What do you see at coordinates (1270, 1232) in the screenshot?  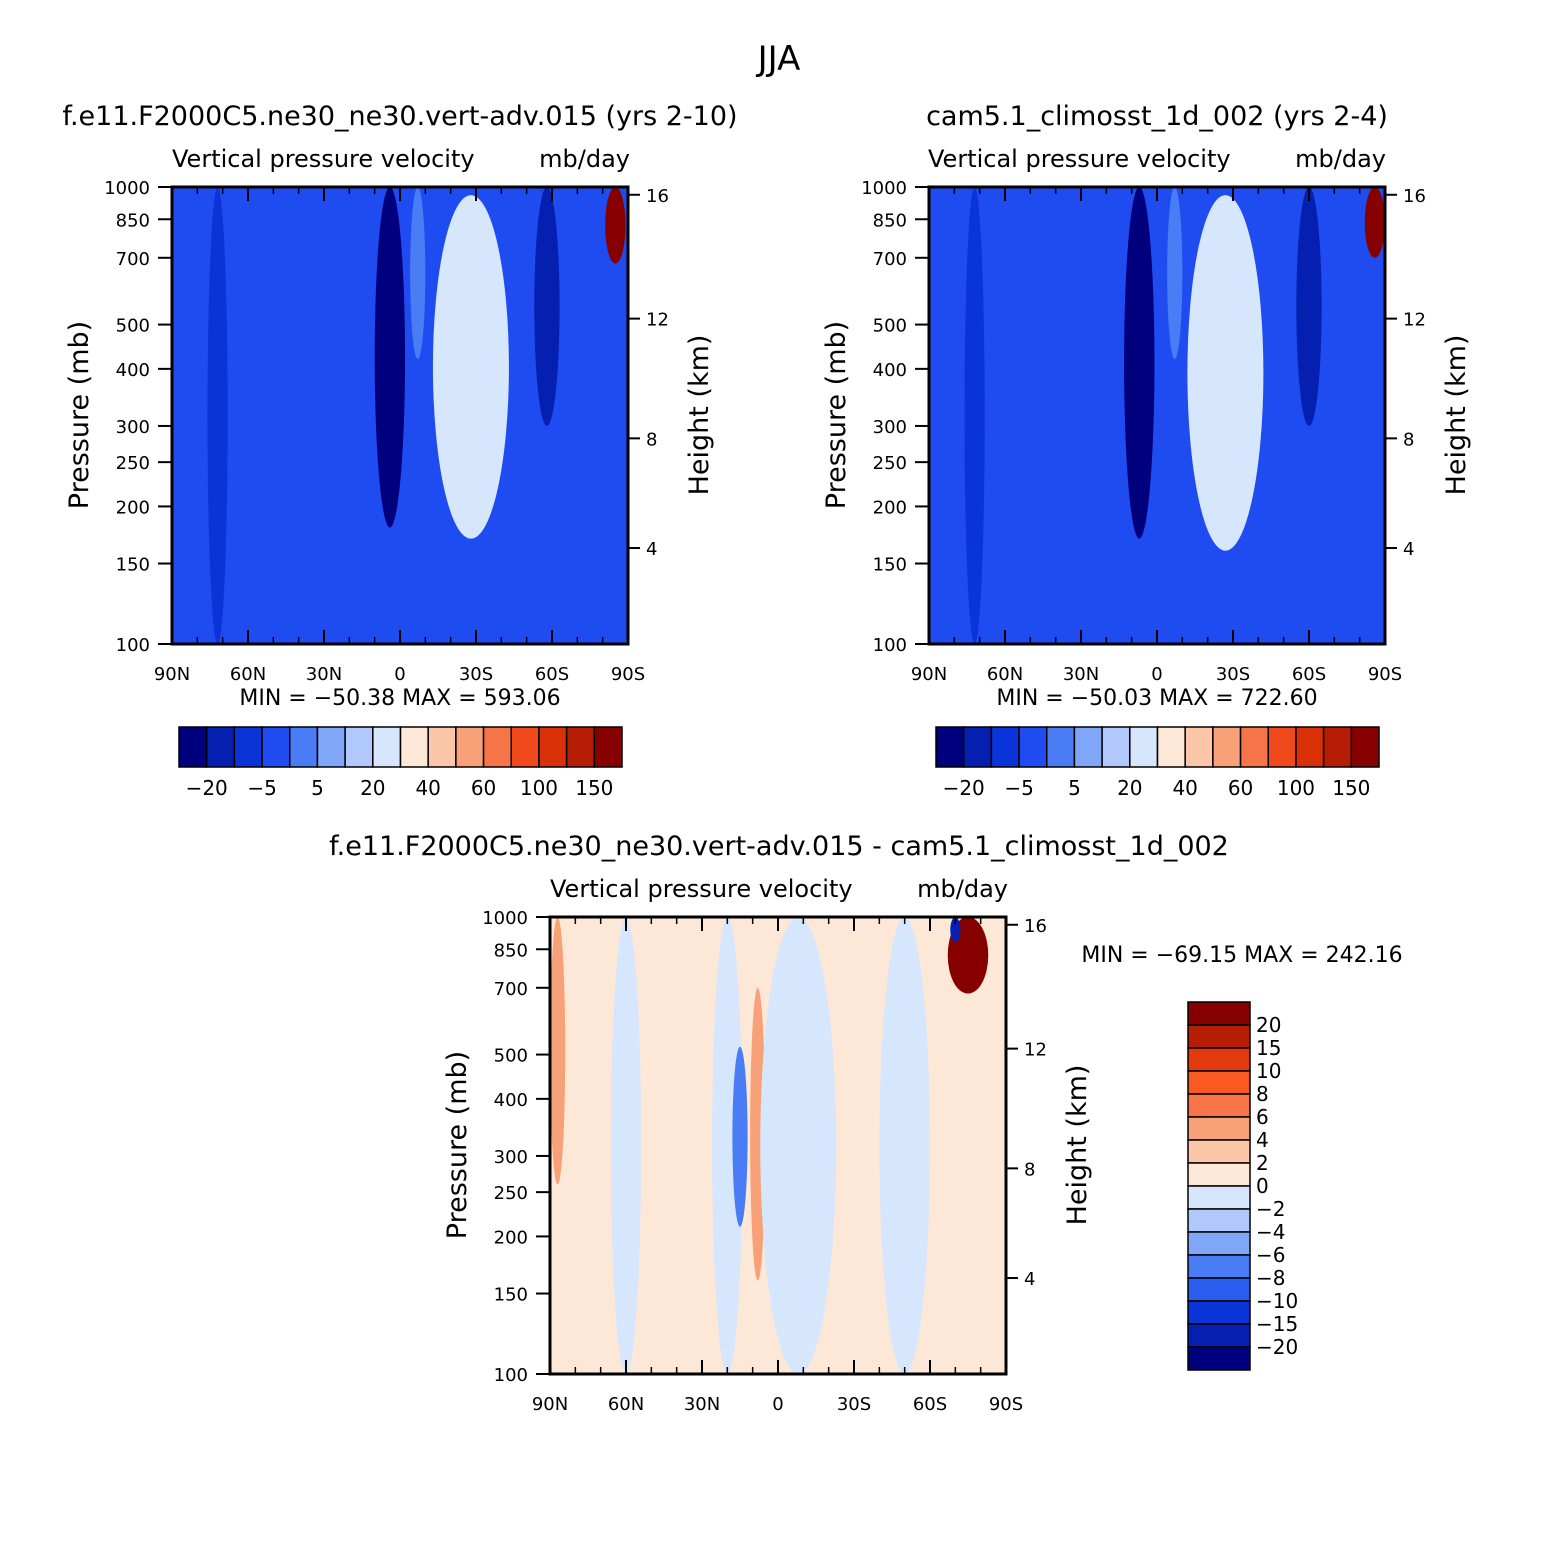 I see `colorbar-label: −4` at bounding box center [1270, 1232].